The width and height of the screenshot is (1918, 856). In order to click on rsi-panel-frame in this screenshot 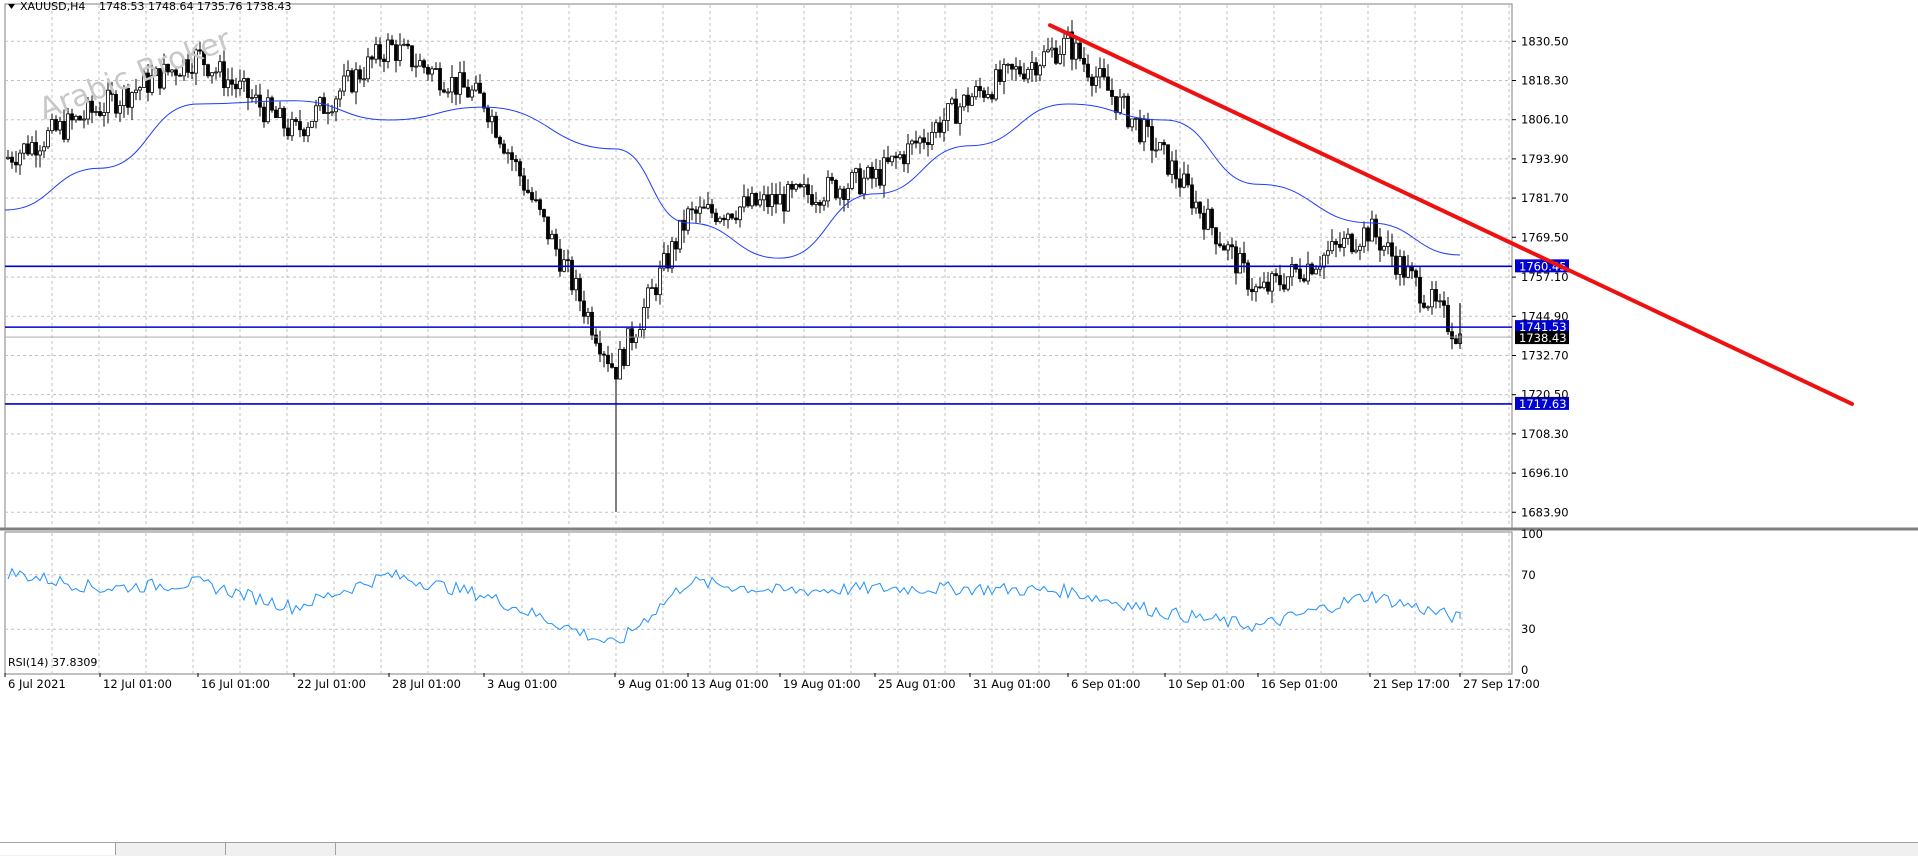, I will do `click(758, 603)`.